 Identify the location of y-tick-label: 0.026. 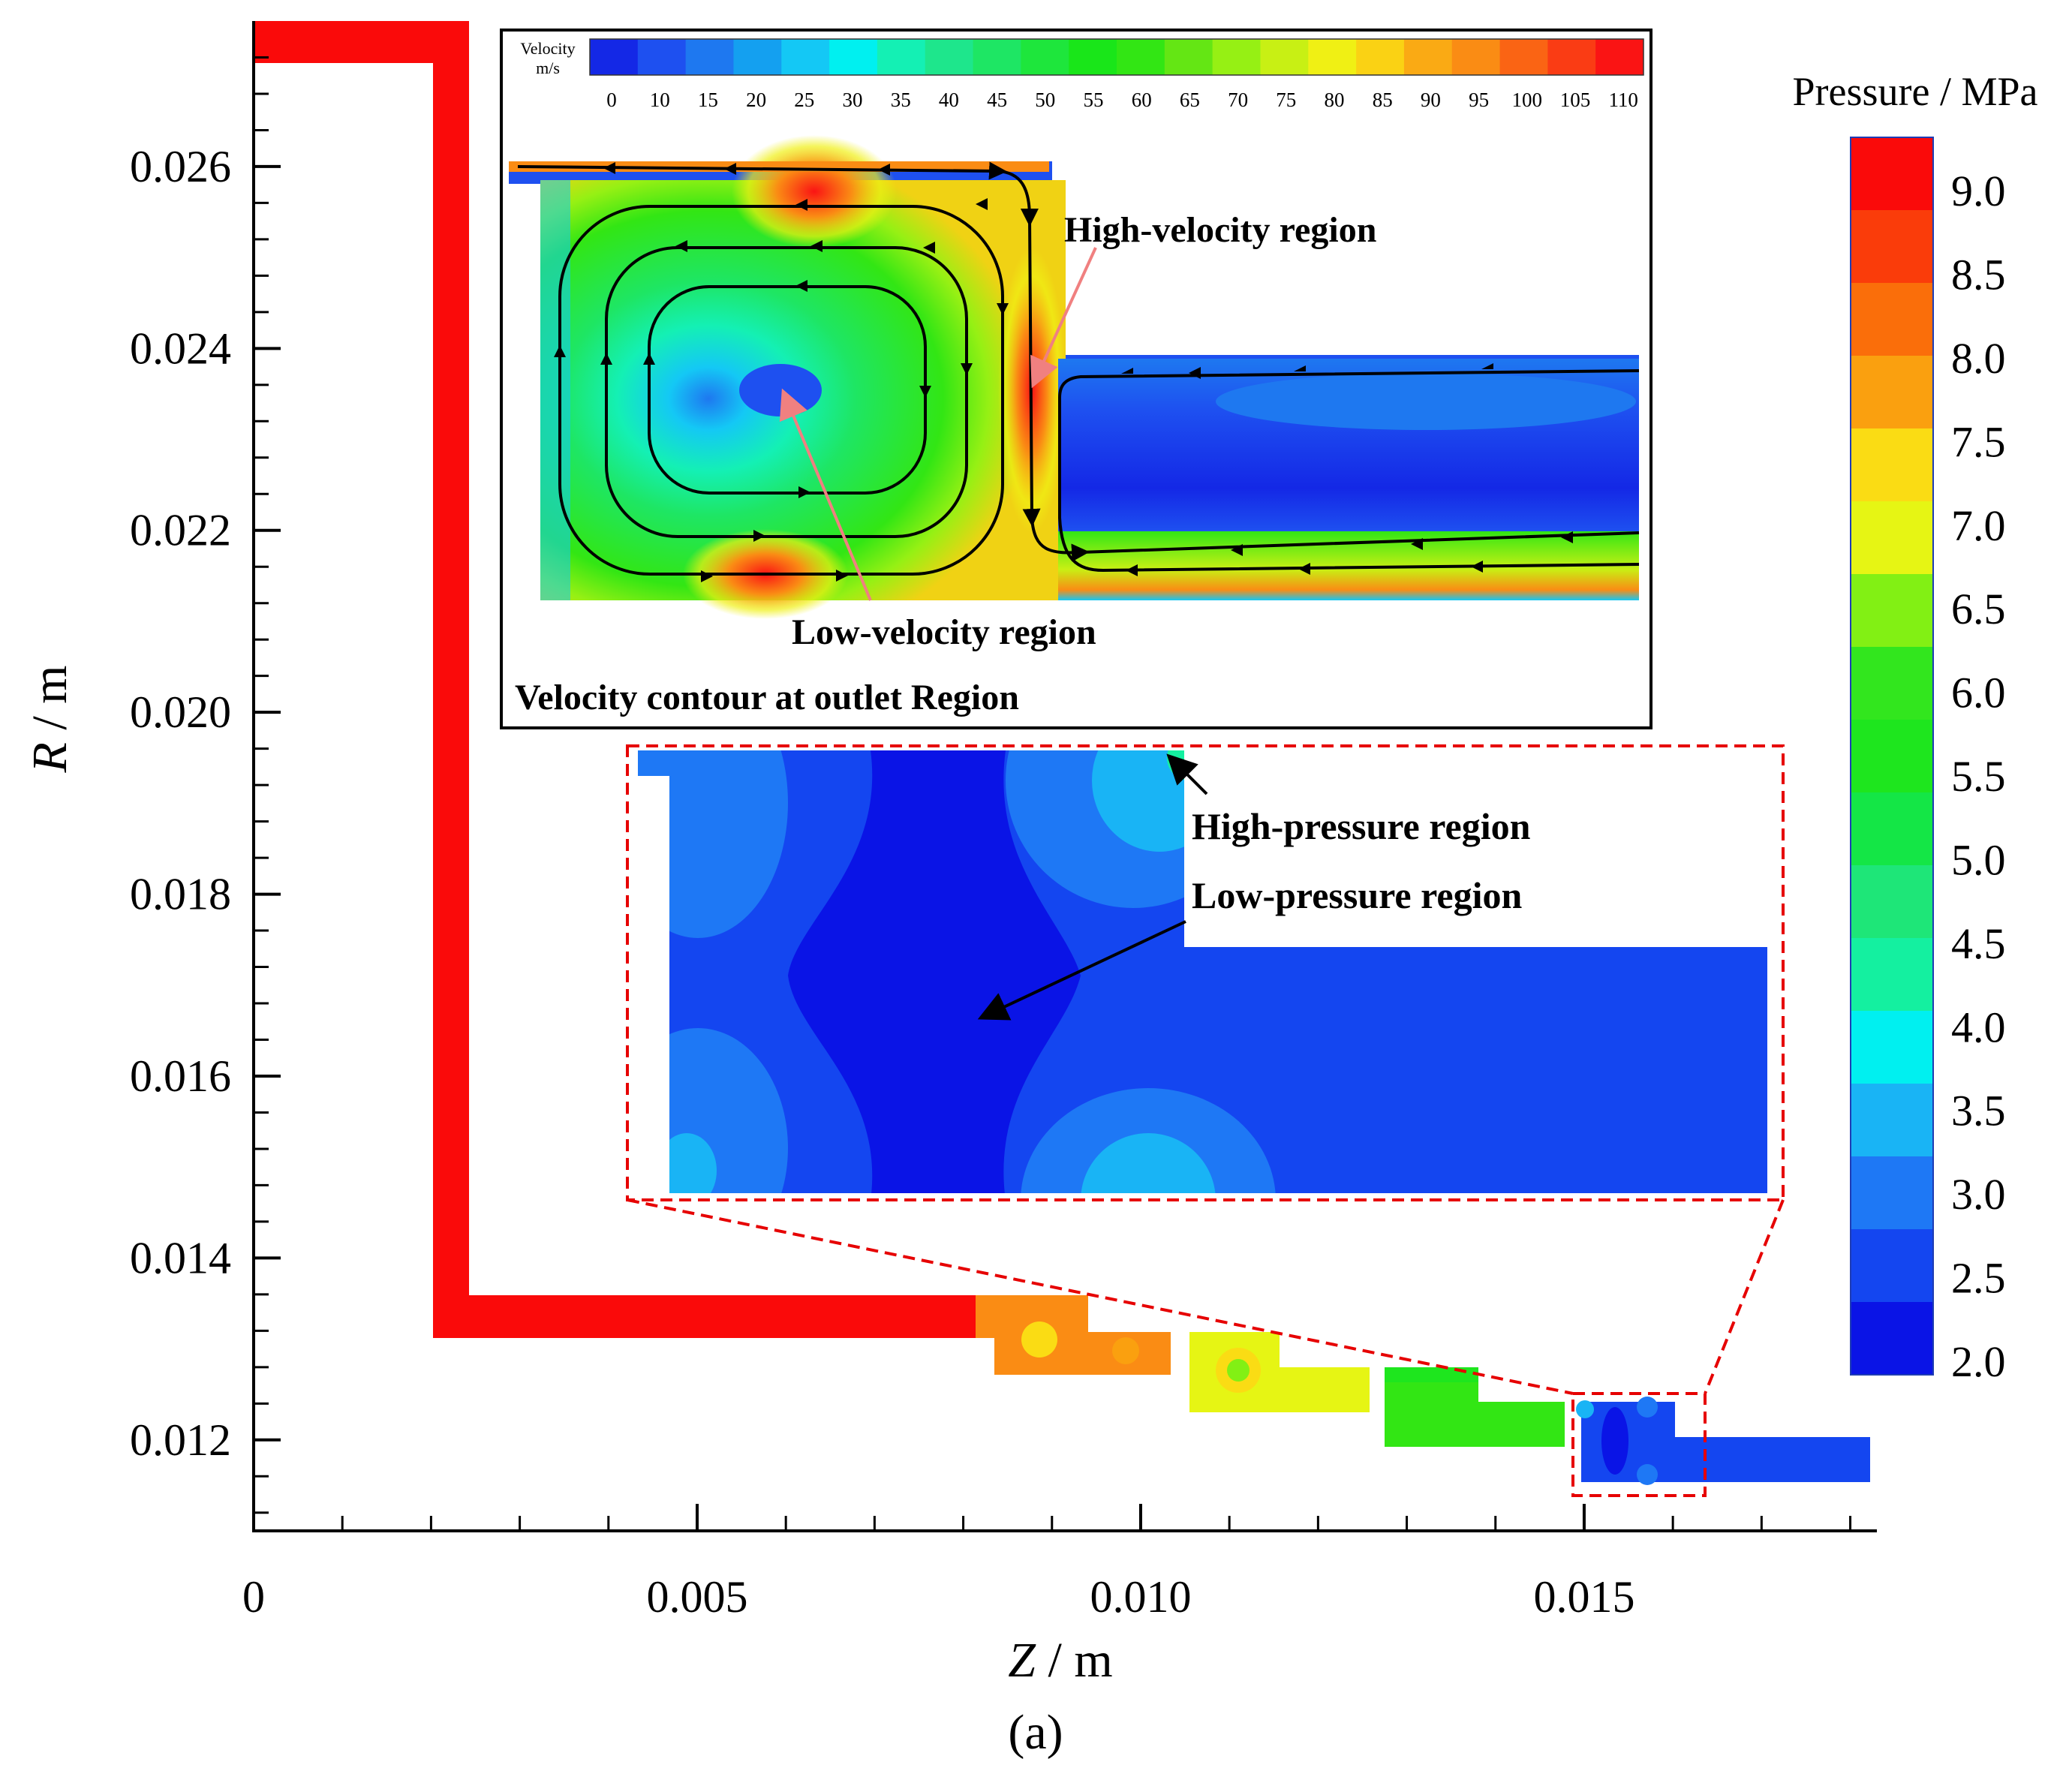
(181, 167).